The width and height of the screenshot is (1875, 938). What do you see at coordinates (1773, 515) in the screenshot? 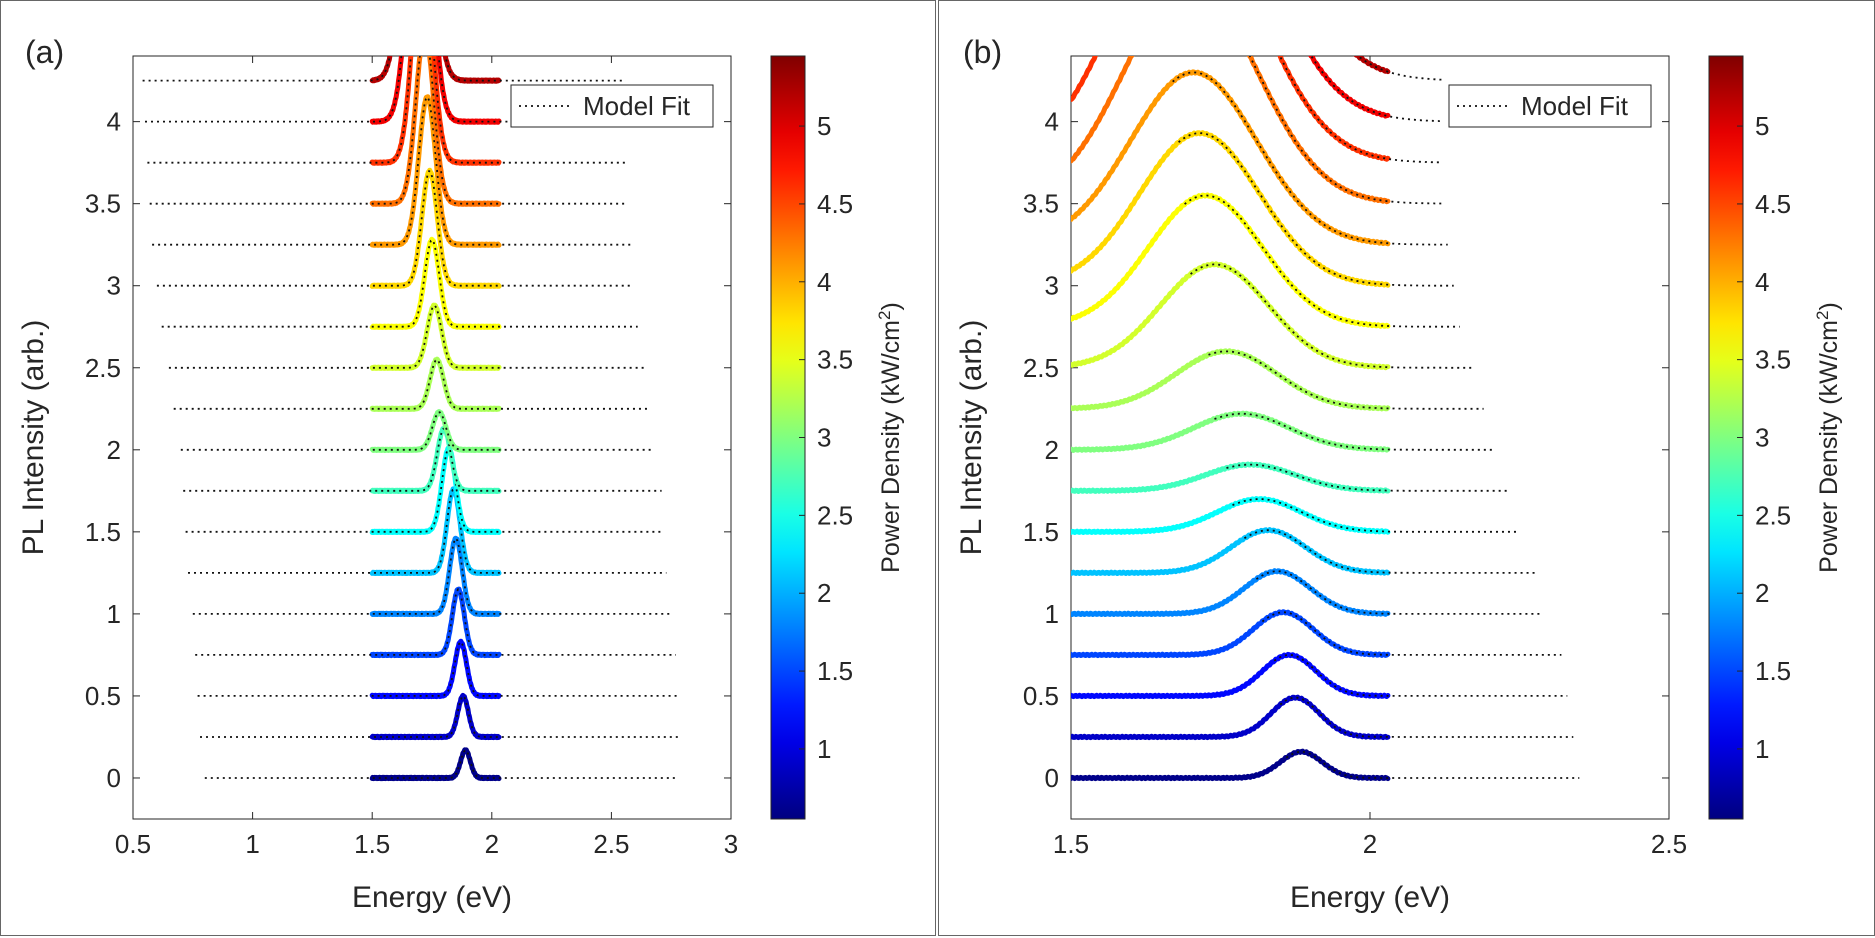
I see `colorbar-tick-label-3: 2.5` at bounding box center [1773, 515].